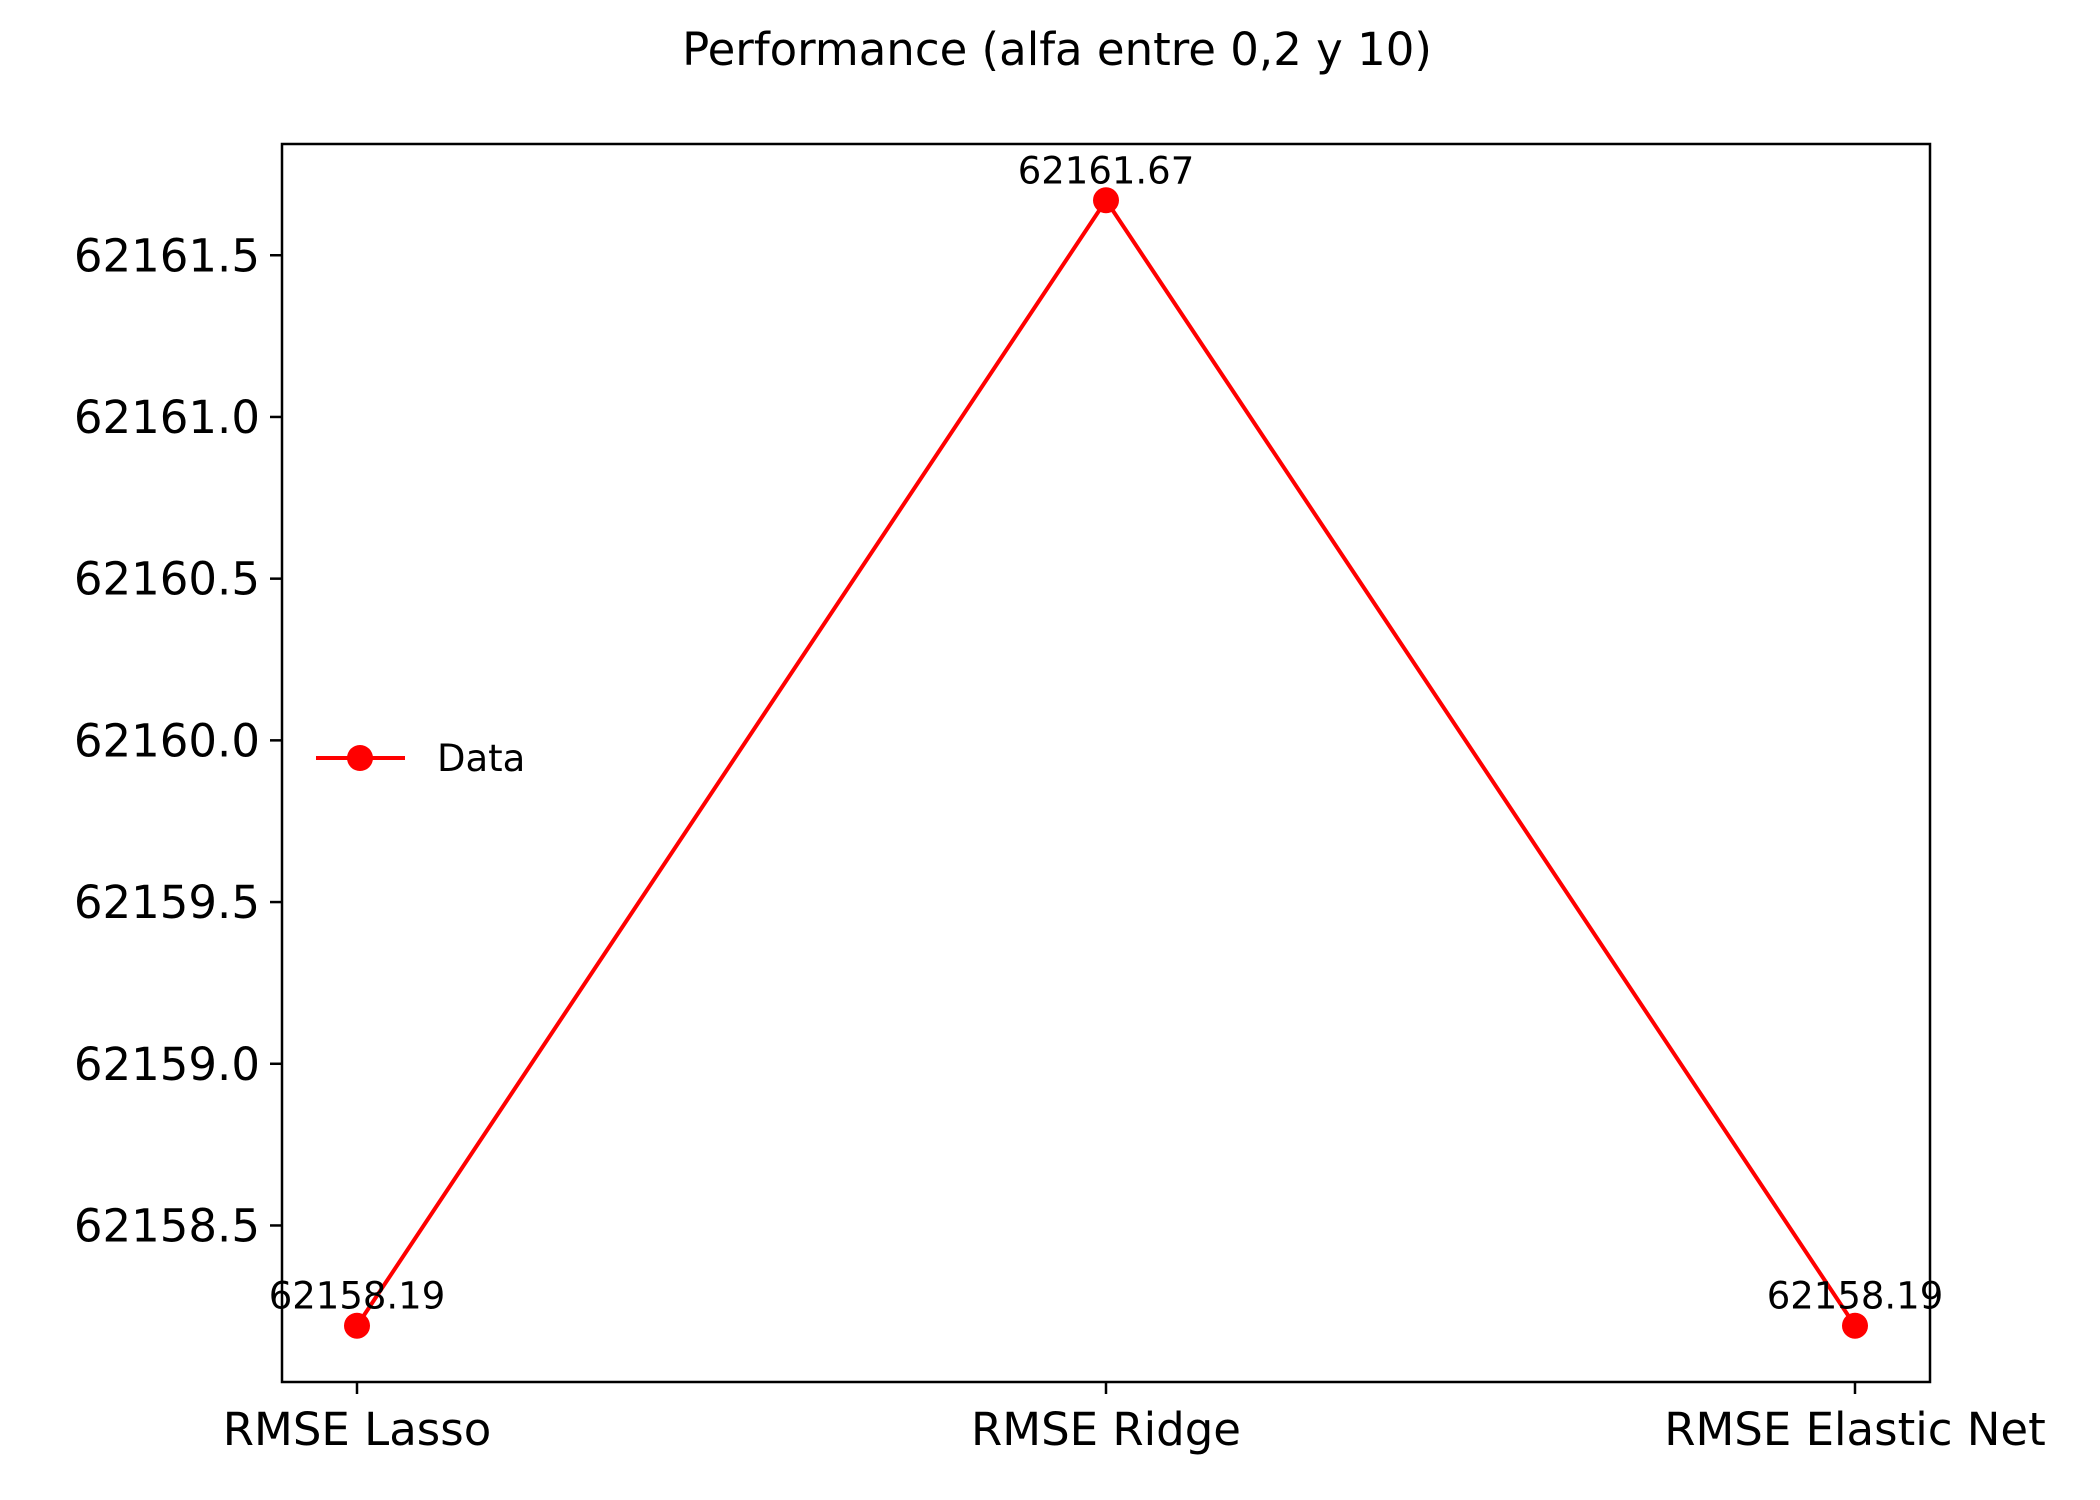 The height and width of the screenshot is (1500, 2100). Describe the element at coordinates (1057, 49) in the screenshot. I see `chart-title: Performance (alfa entre 0,2 y 10)` at that location.